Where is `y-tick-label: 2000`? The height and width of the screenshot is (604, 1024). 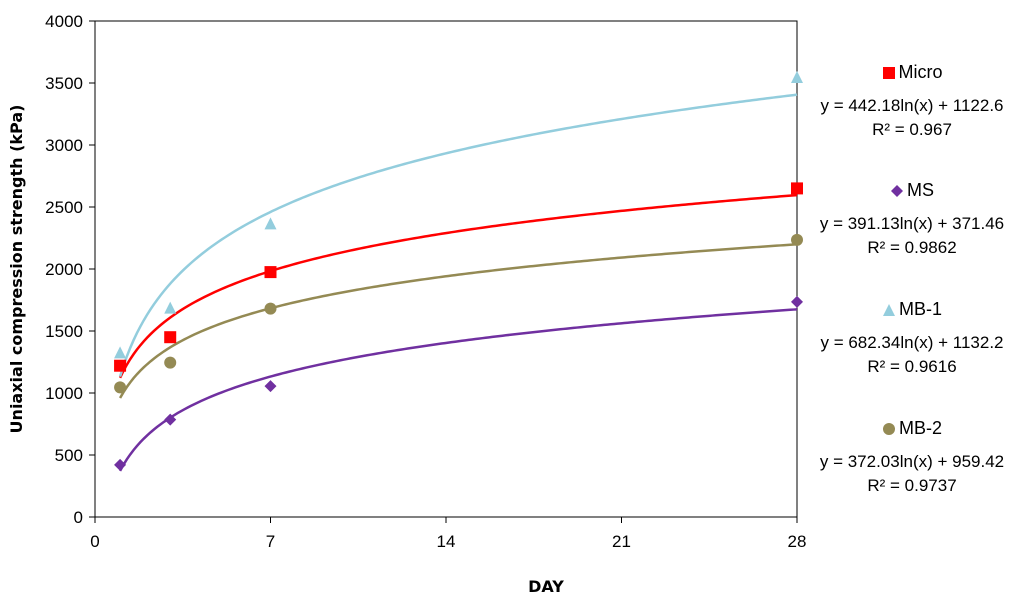 y-tick-label: 2000 is located at coordinates (64, 269).